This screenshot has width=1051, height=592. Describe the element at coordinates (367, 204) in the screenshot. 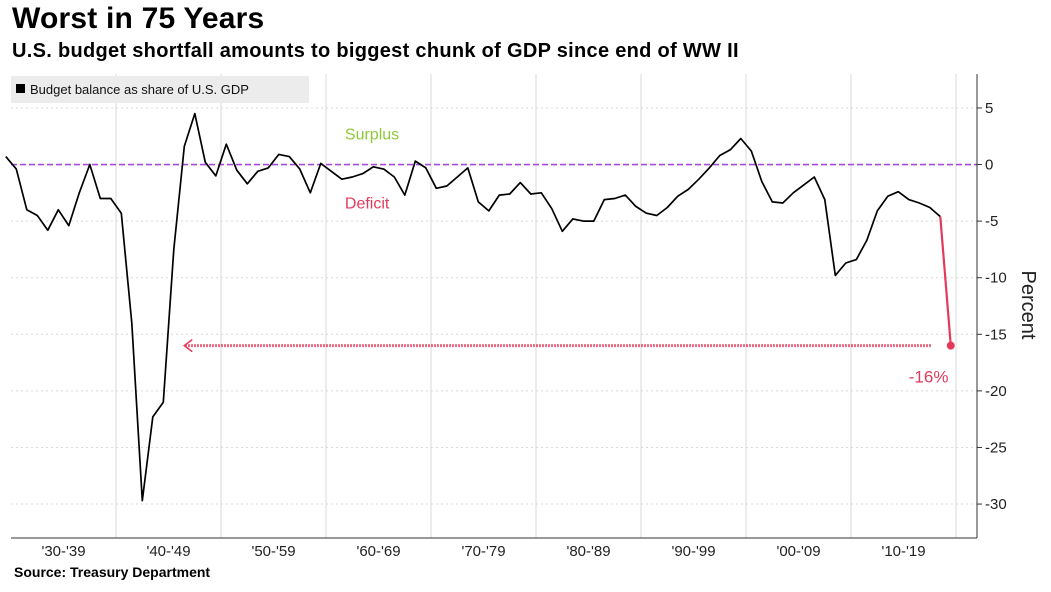

I see `deficit-label: Deficit` at that location.